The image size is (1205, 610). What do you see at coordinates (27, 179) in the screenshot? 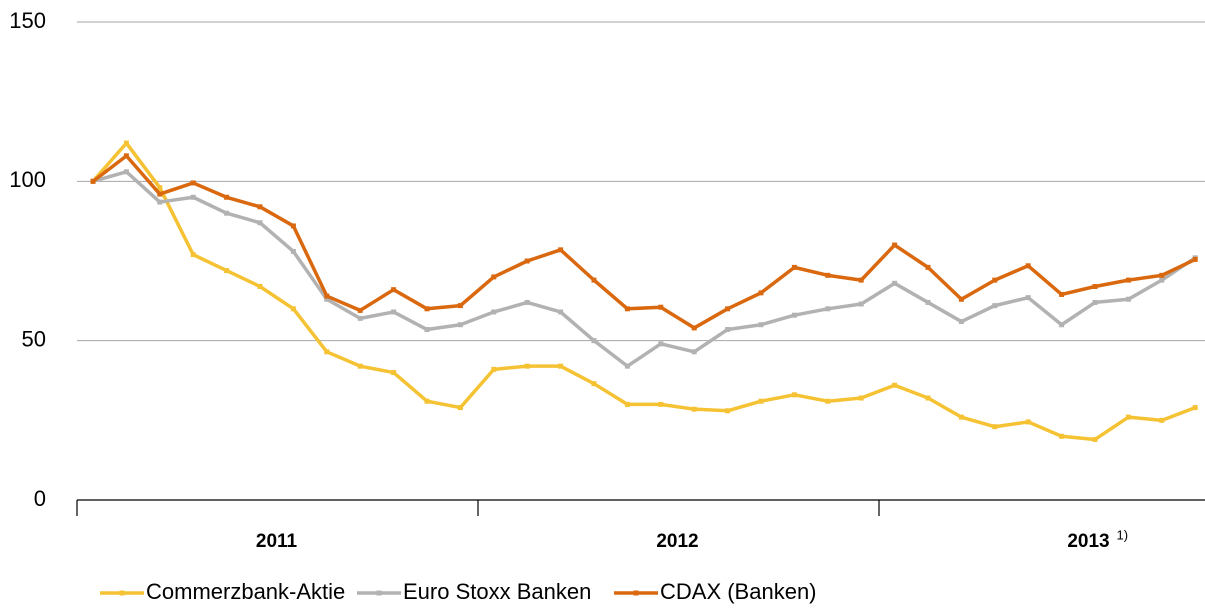
I see `y-tick-label: 100` at bounding box center [27, 179].